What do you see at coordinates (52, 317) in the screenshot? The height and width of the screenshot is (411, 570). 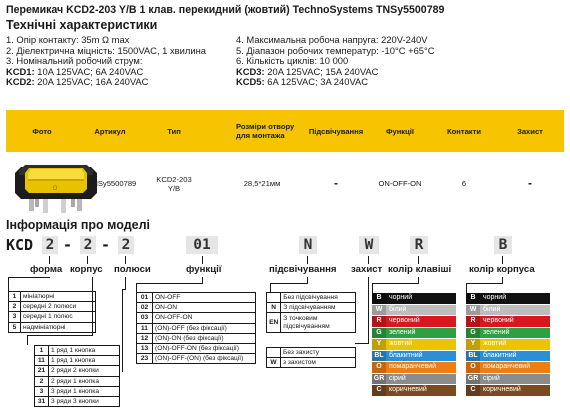 I see `table-row: 3 середні 1 полюс` at bounding box center [52, 317].